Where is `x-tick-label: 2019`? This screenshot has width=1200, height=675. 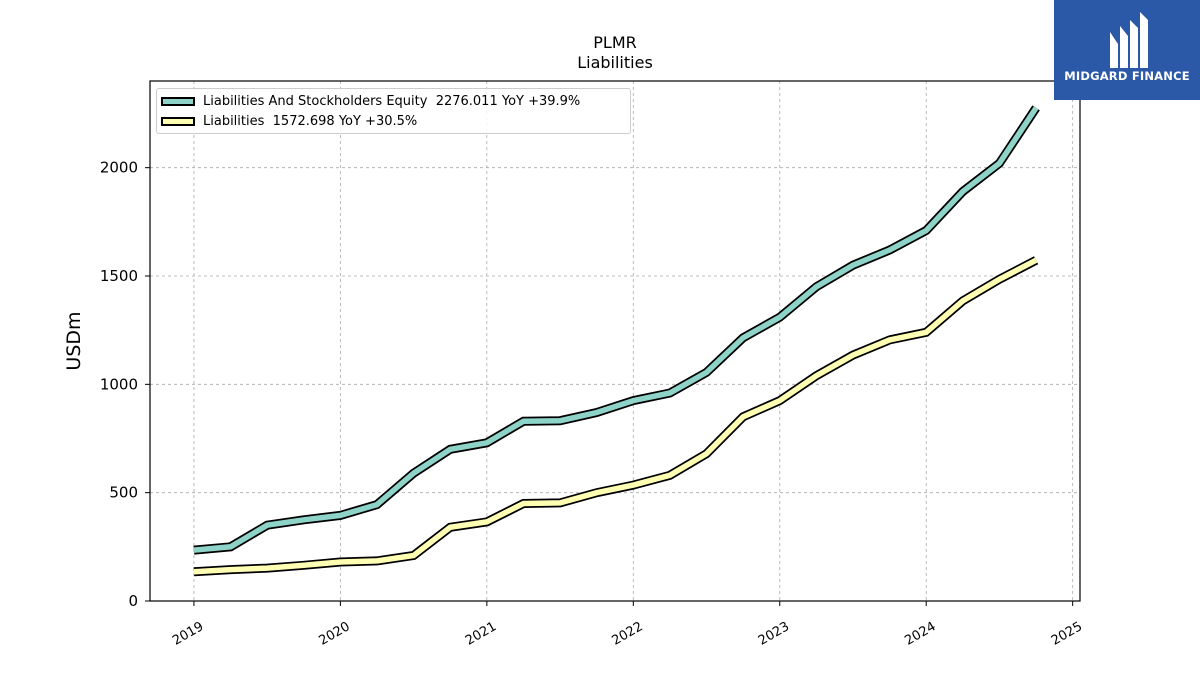 x-tick-label: 2019 is located at coordinates (188, 634).